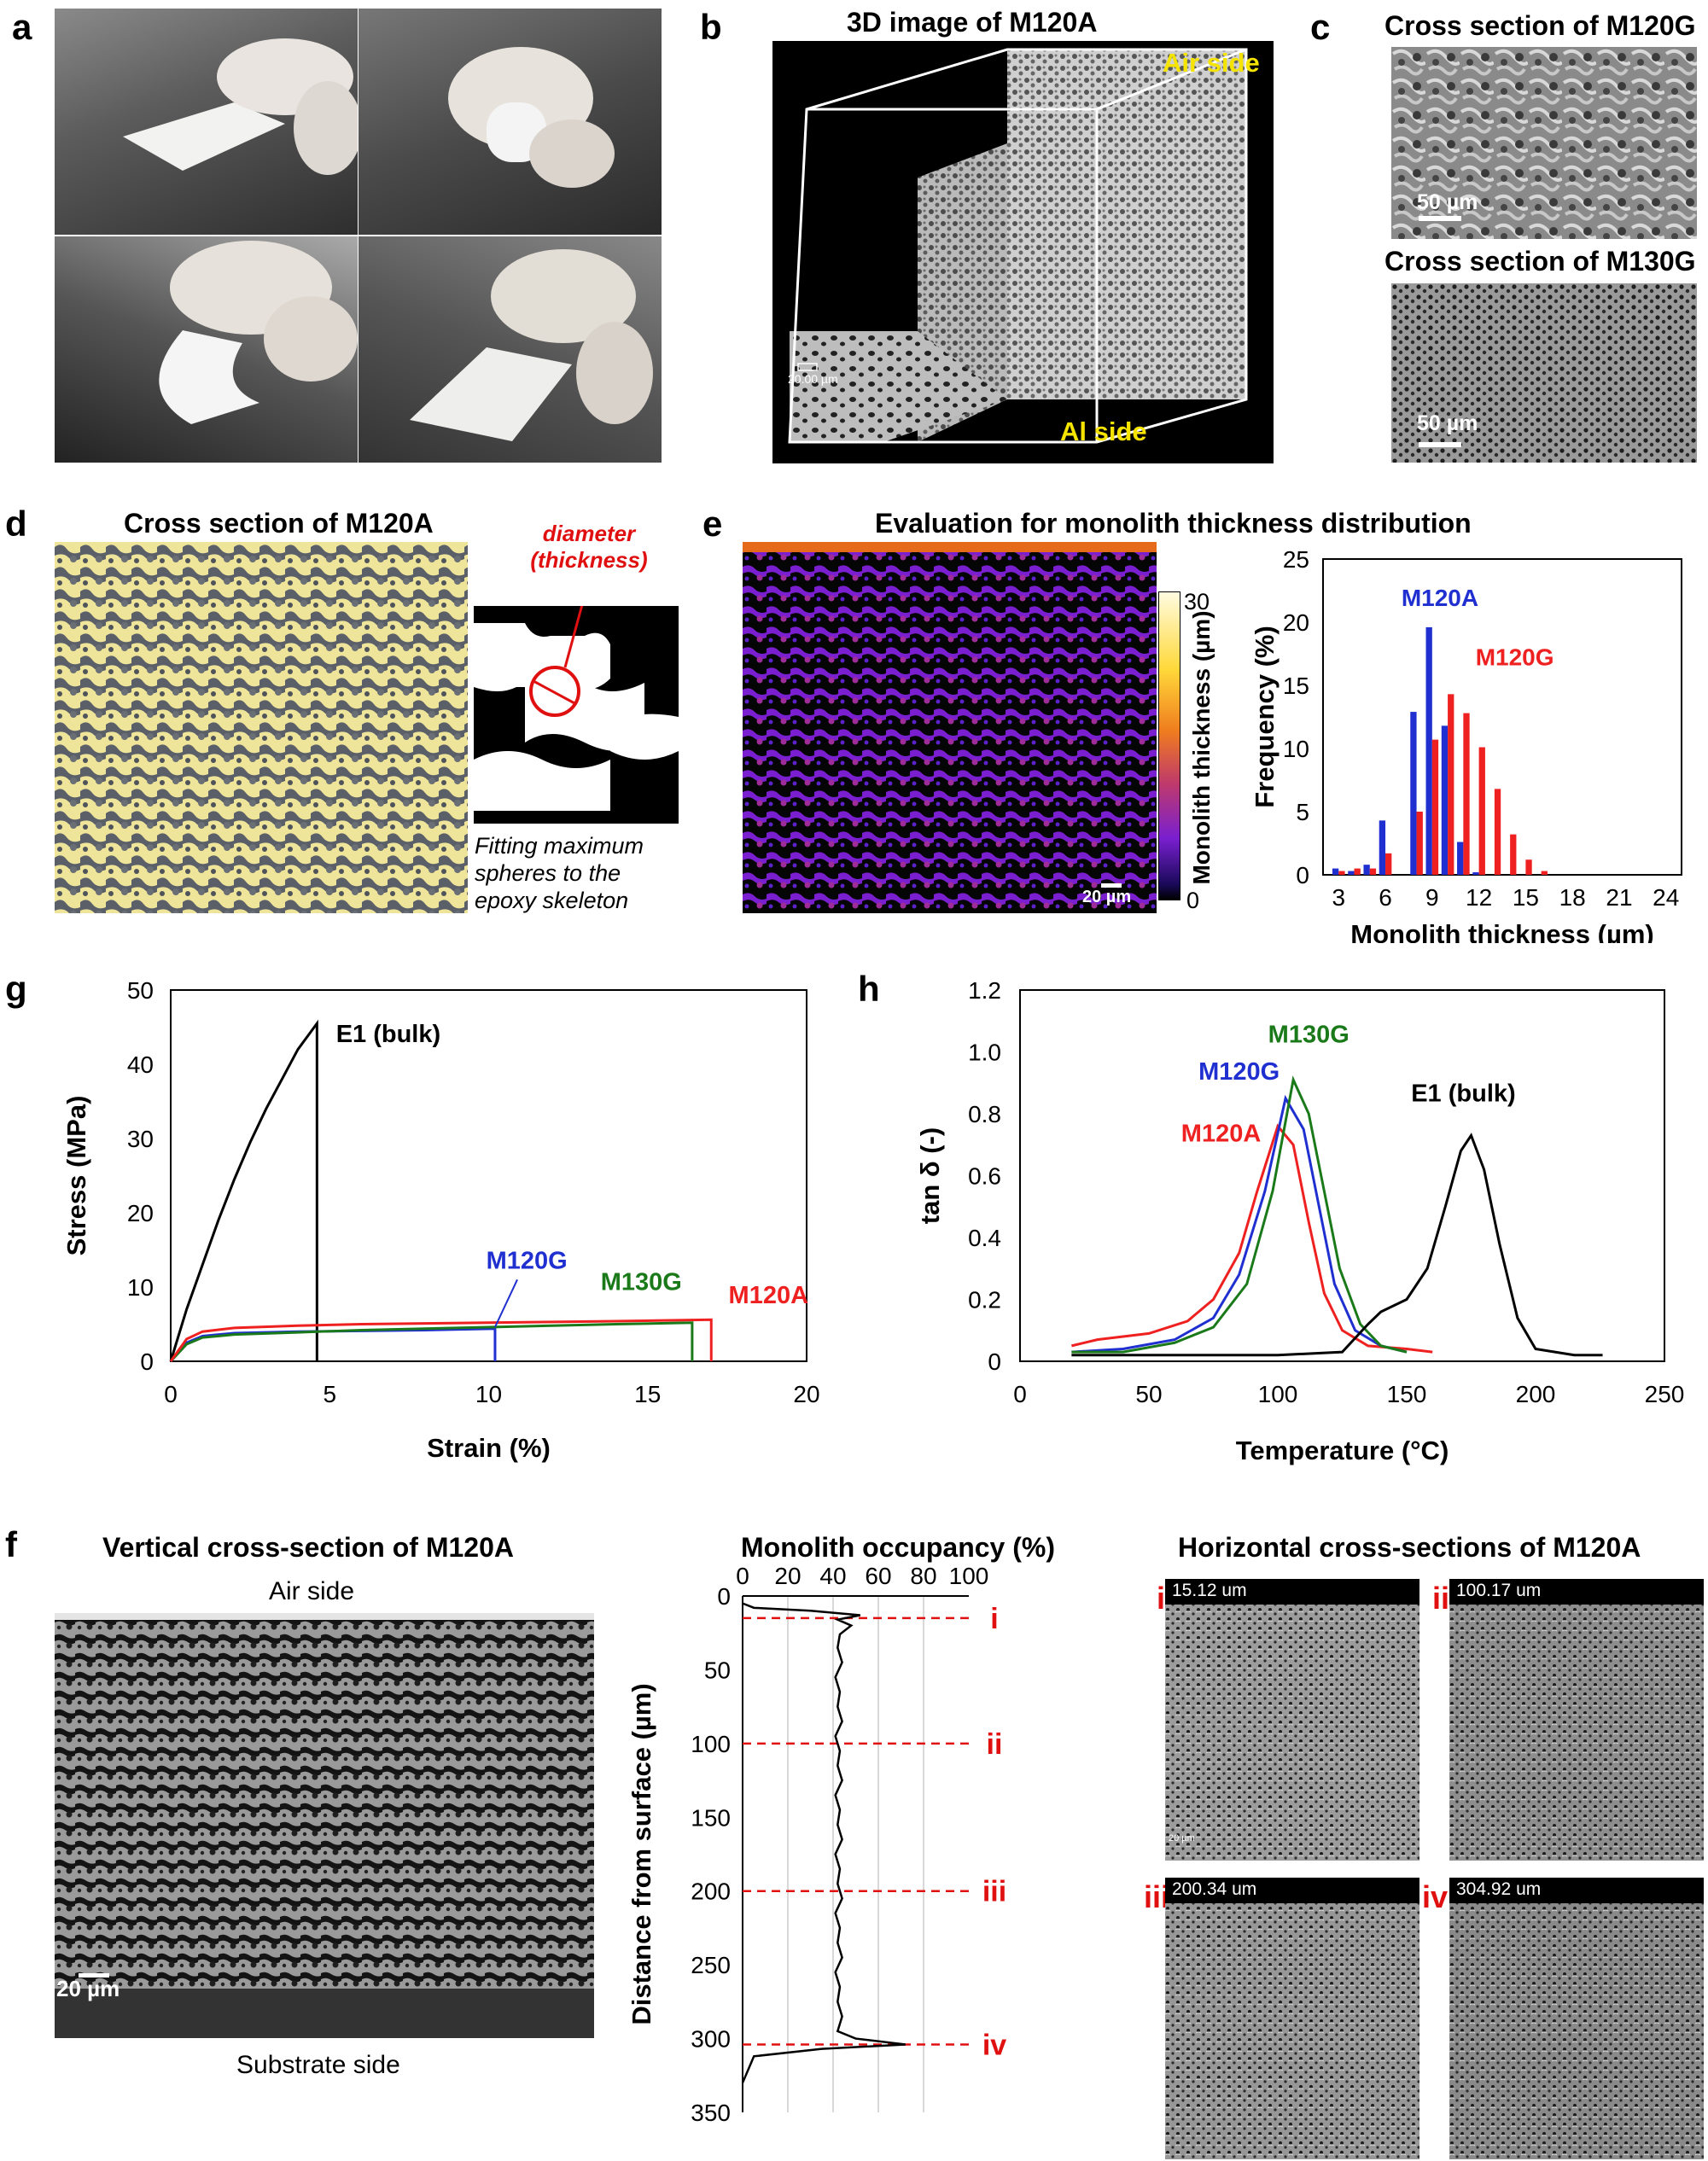 Image resolution: width=1708 pixels, height=2161 pixels. I want to click on horizontal-slice-image: 200.34 um, so click(1292, 2018).